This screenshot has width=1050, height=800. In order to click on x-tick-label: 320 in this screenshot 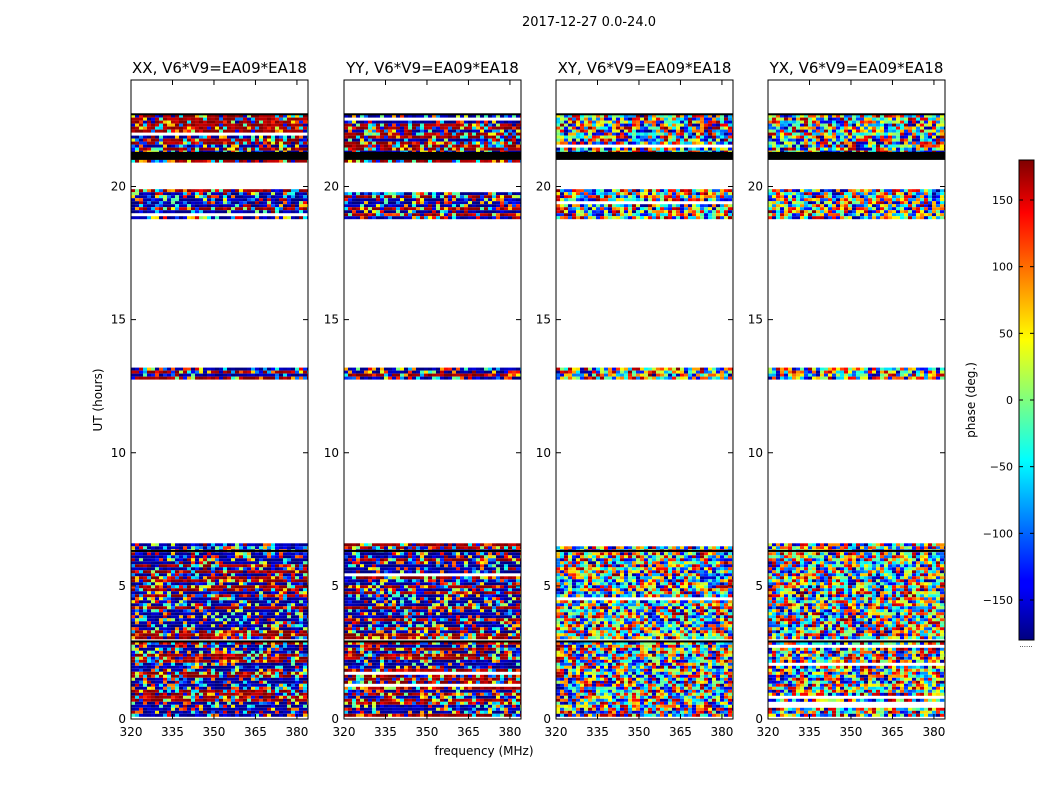, I will do `click(131, 732)`.